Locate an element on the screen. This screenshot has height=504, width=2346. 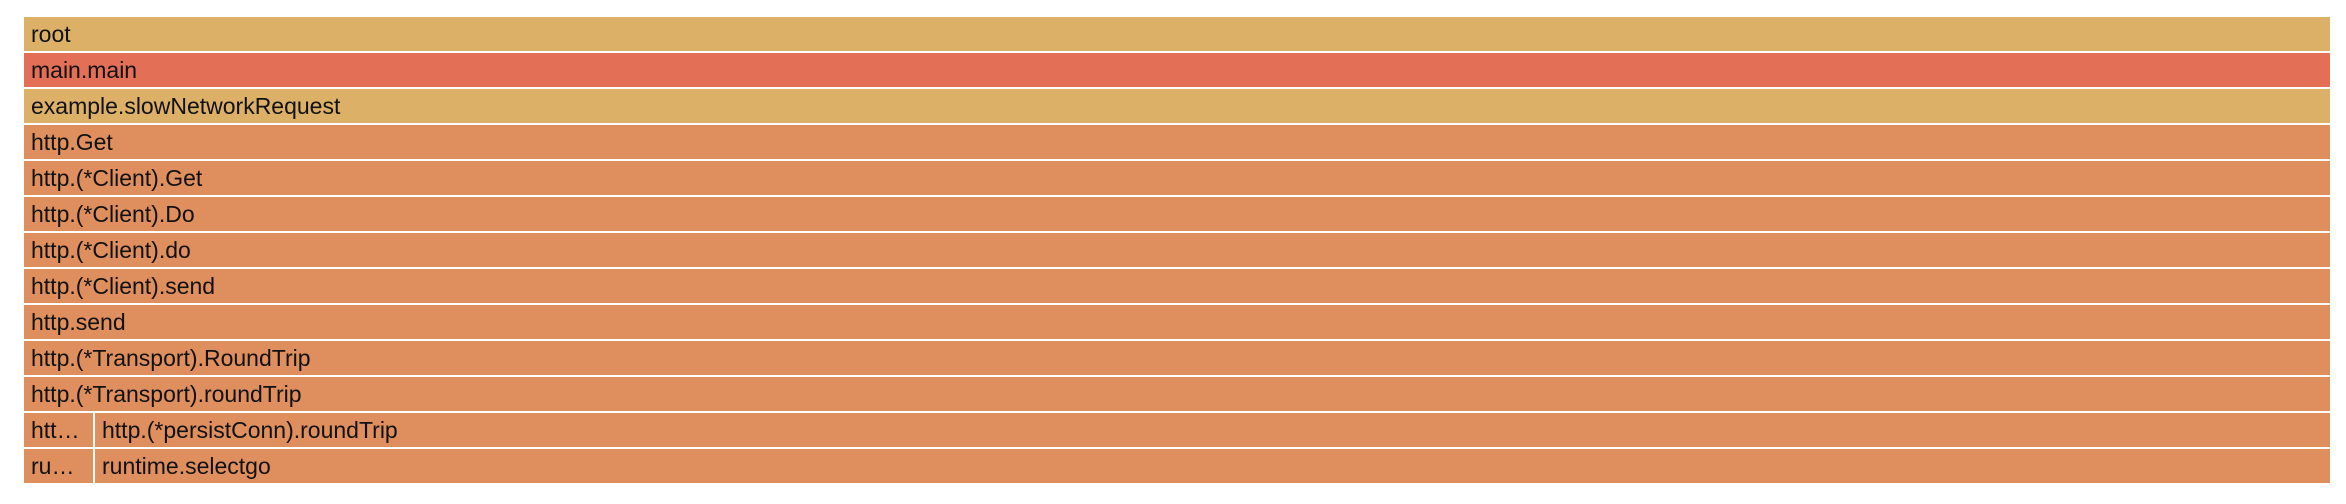
flame-frame-transport-roundtrip-upper: http.(*Transport).RoundTrip is located at coordinates (1177, 358).